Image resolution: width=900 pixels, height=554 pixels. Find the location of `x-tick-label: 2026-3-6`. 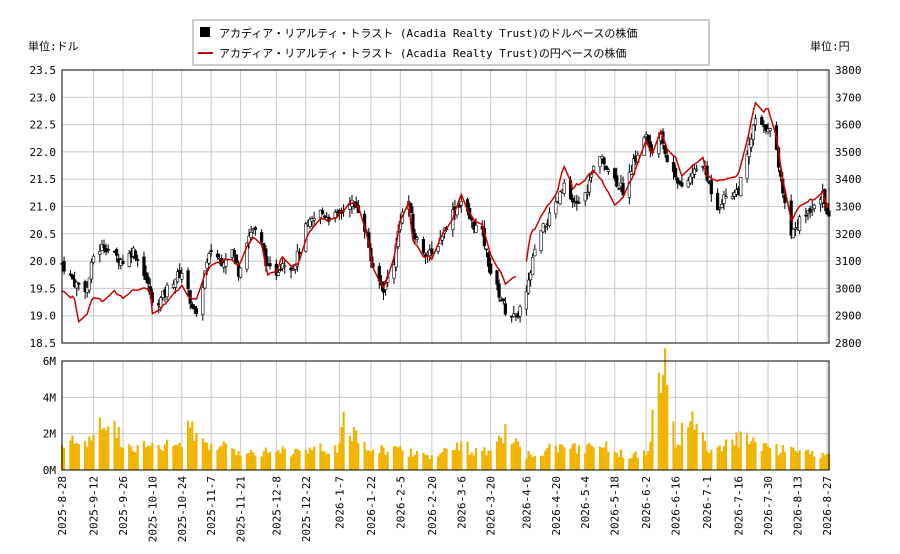

x-tick-label: 2026-3-6 is located at coordinates (461, 502).